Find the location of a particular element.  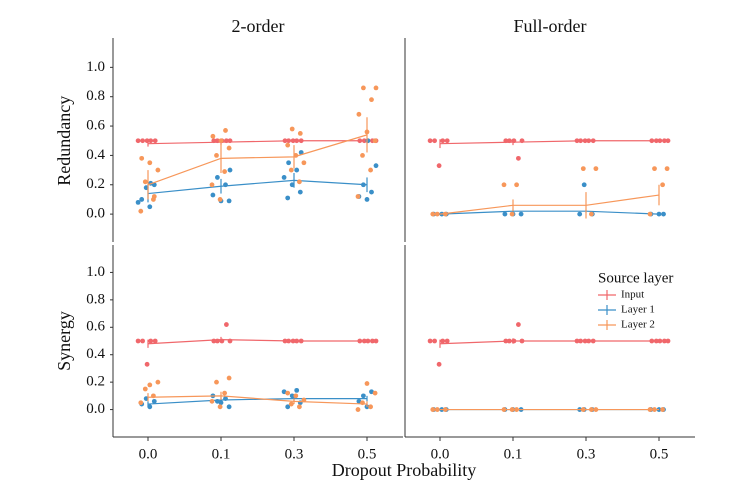

x-tick-label: 0.5 is located at coordinates (367, 454).